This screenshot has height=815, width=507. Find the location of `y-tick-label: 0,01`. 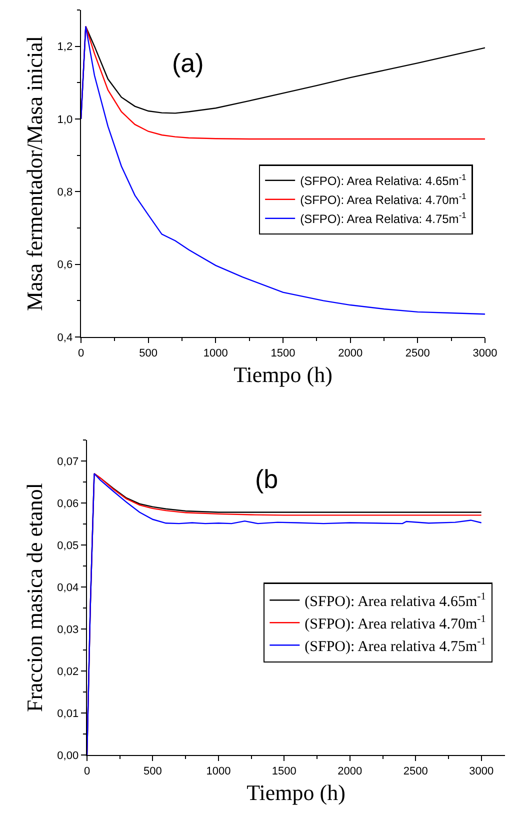

y-tick-label: 0,01 is located at coordinates (68, 714).